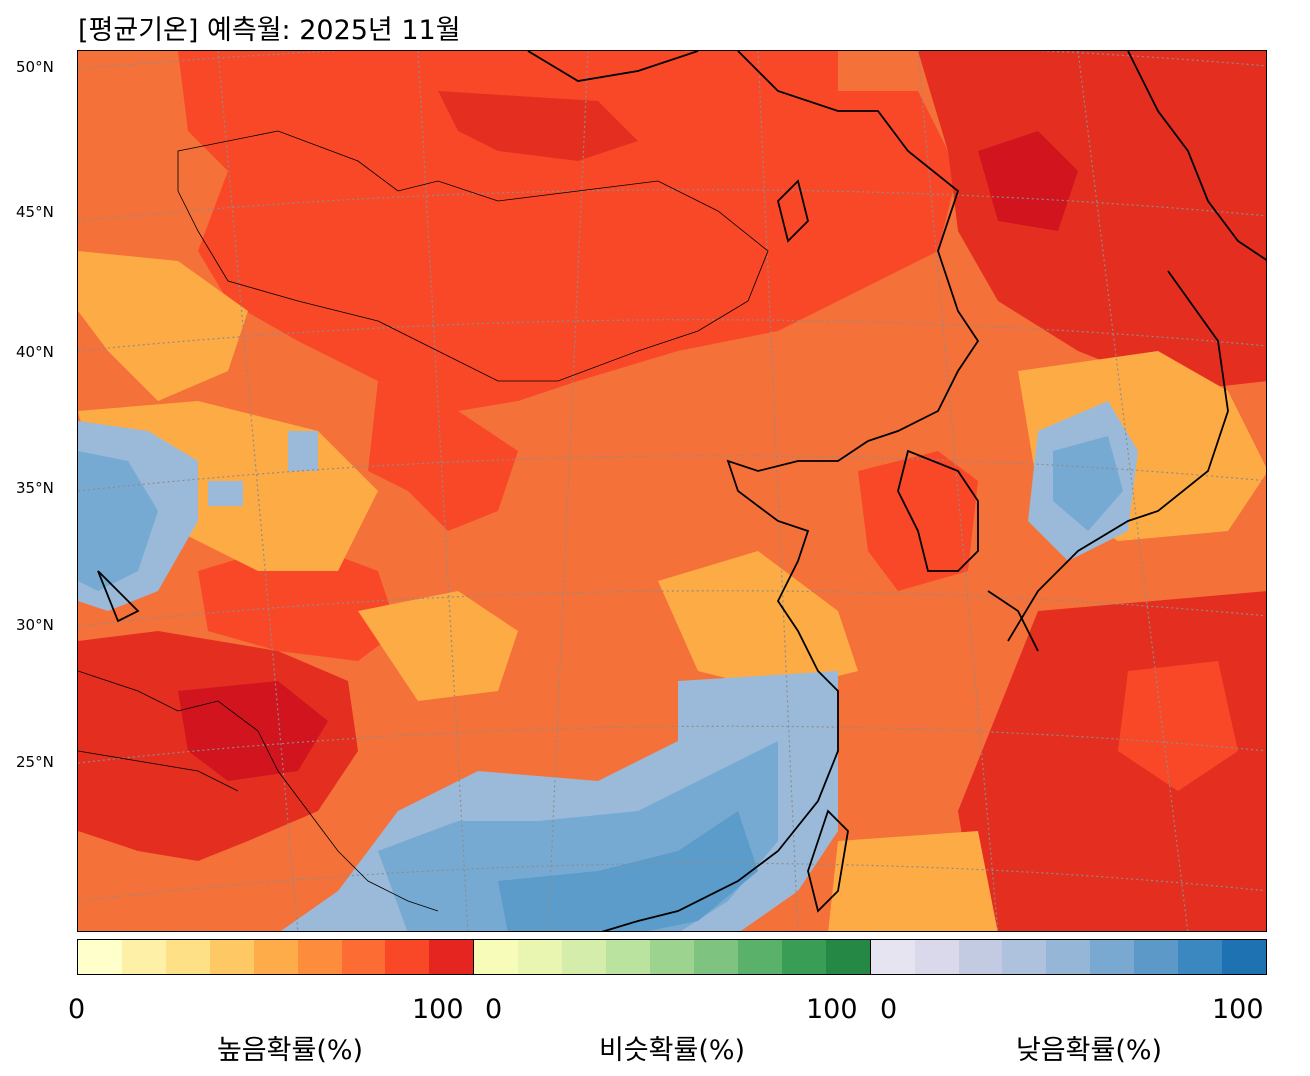  Describe the element at coordinates (913, 881) in the screenshot. I see `medium-probability-region-taiwan` at that location.